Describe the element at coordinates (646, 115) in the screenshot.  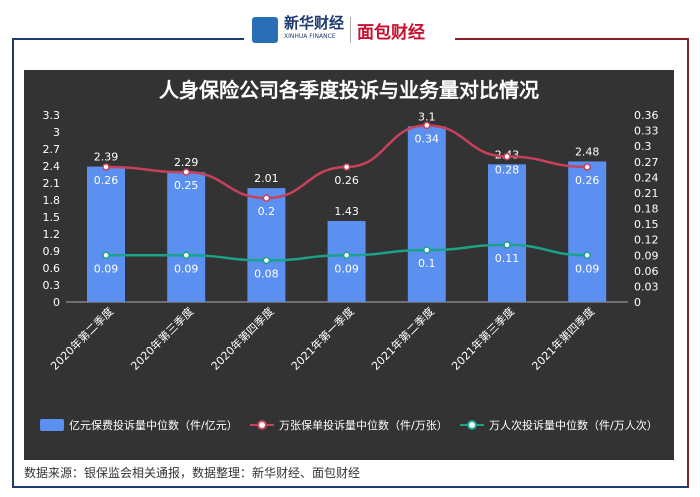
I see `y-right-tick: 0.36` at that location.